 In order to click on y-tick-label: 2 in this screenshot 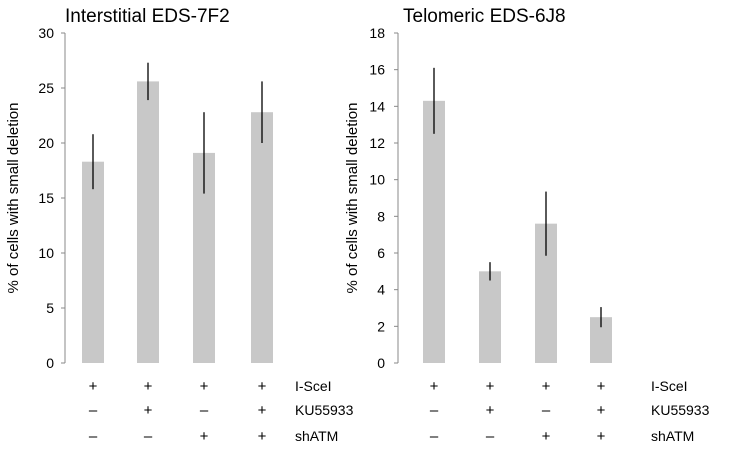, I will do `click(381, 326)`.